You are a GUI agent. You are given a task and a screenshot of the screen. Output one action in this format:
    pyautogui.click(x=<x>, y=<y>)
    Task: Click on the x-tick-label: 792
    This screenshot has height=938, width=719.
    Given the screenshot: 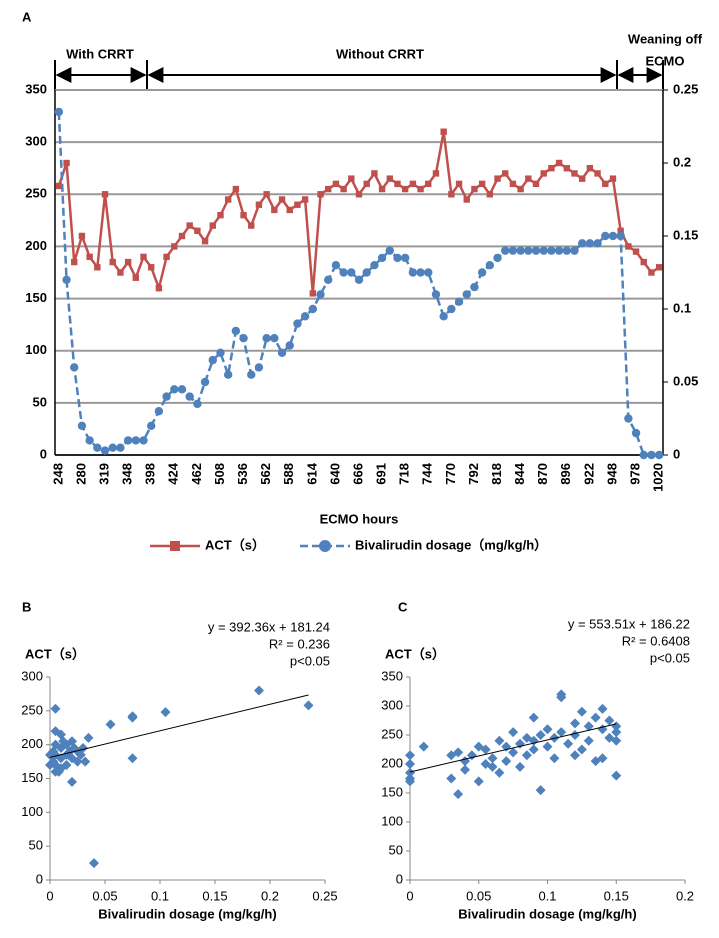 What is the action you would take?
    pyautogui.click(x=473, y=474)
    